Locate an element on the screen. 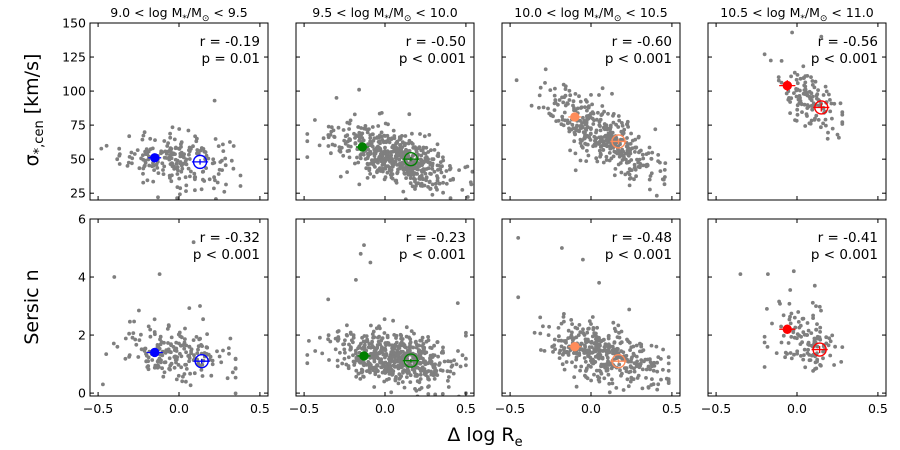 This screenshot has height=450, width=900. correlation-r: r = -0.19 is located at coordinates (230, 42).